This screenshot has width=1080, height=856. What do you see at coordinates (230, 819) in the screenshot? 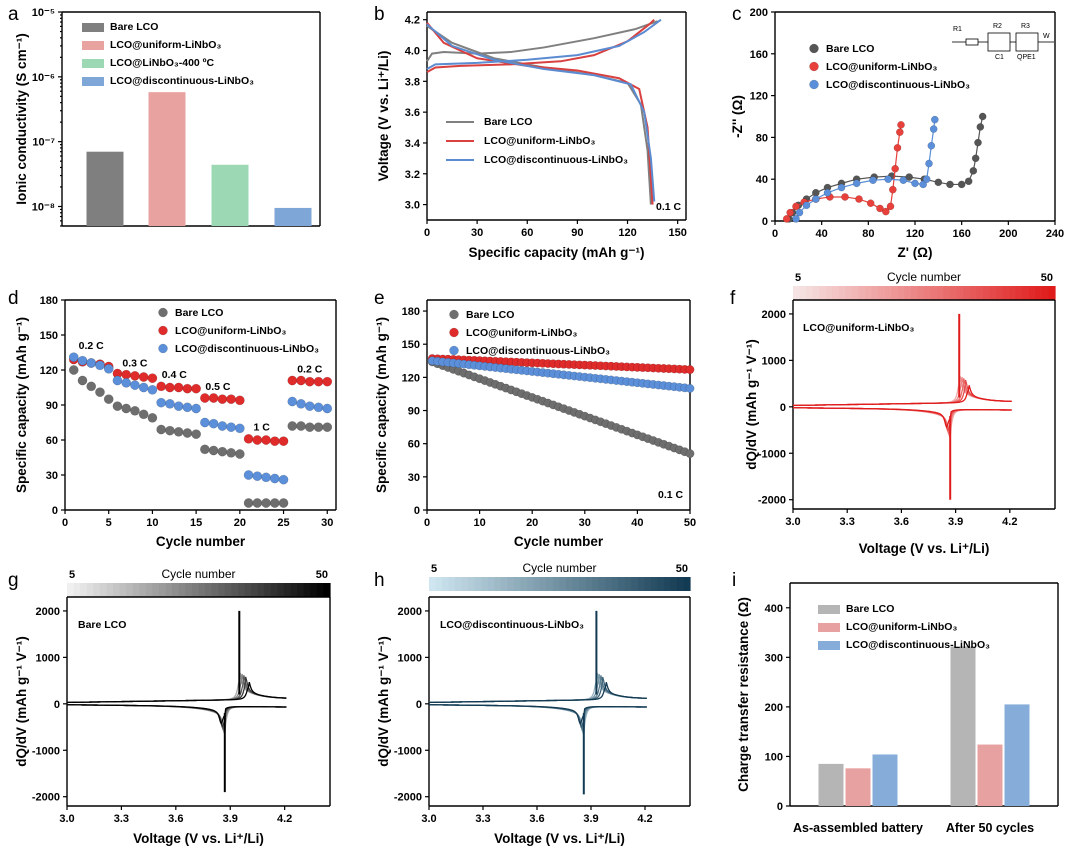
I see `x-tick-label: 3.9` at bounding box center [230, 819].